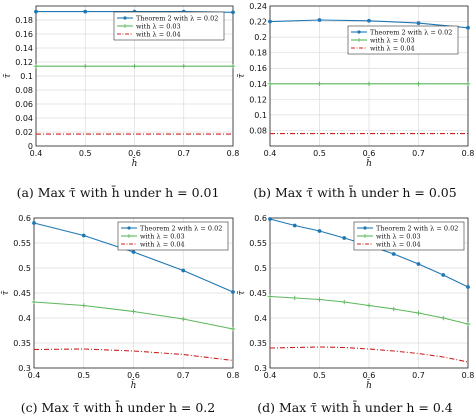 The width and height of the screenshot is (474, 416). I want to click on y-tick-label: 0.12, so click(24, 62).